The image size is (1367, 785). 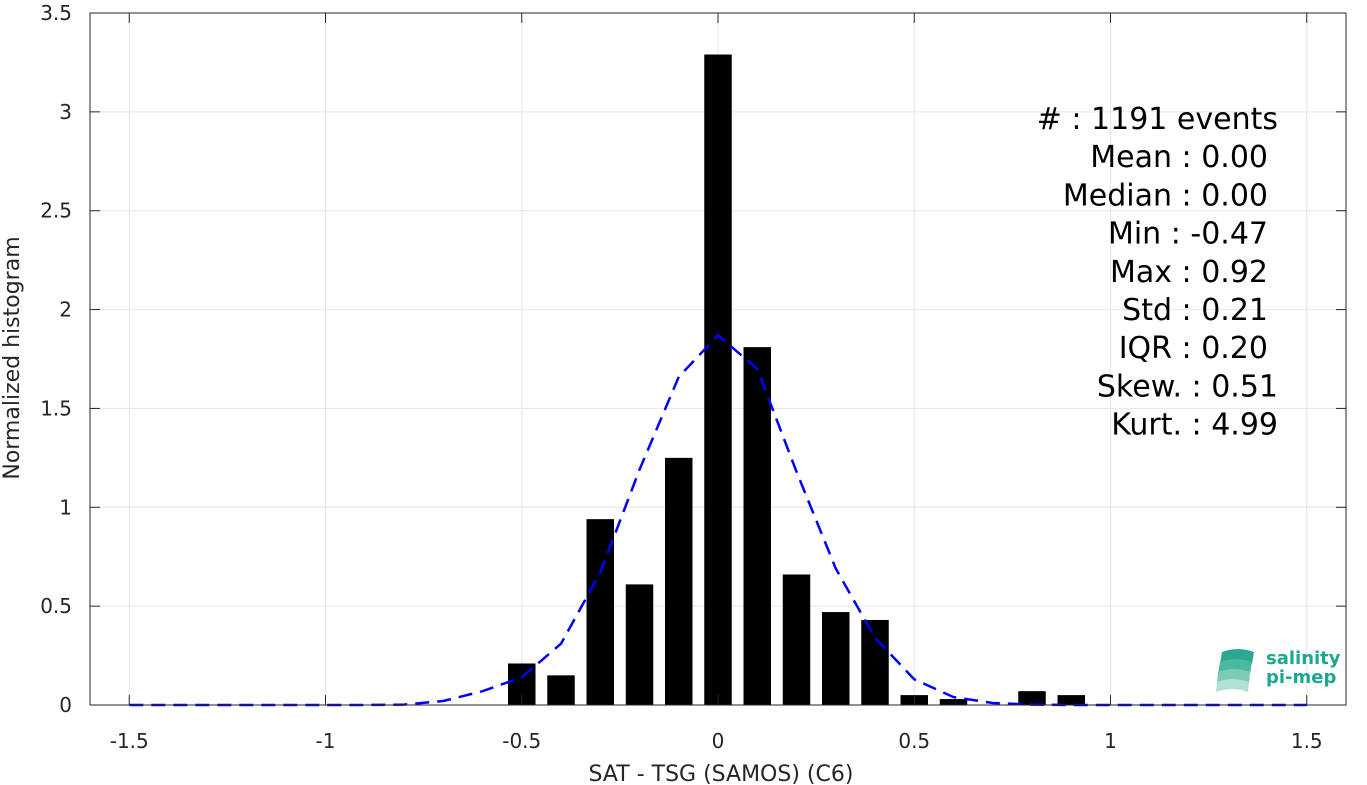 I want to click on y-tick-label: 0.5, so click(x=56, y=606).